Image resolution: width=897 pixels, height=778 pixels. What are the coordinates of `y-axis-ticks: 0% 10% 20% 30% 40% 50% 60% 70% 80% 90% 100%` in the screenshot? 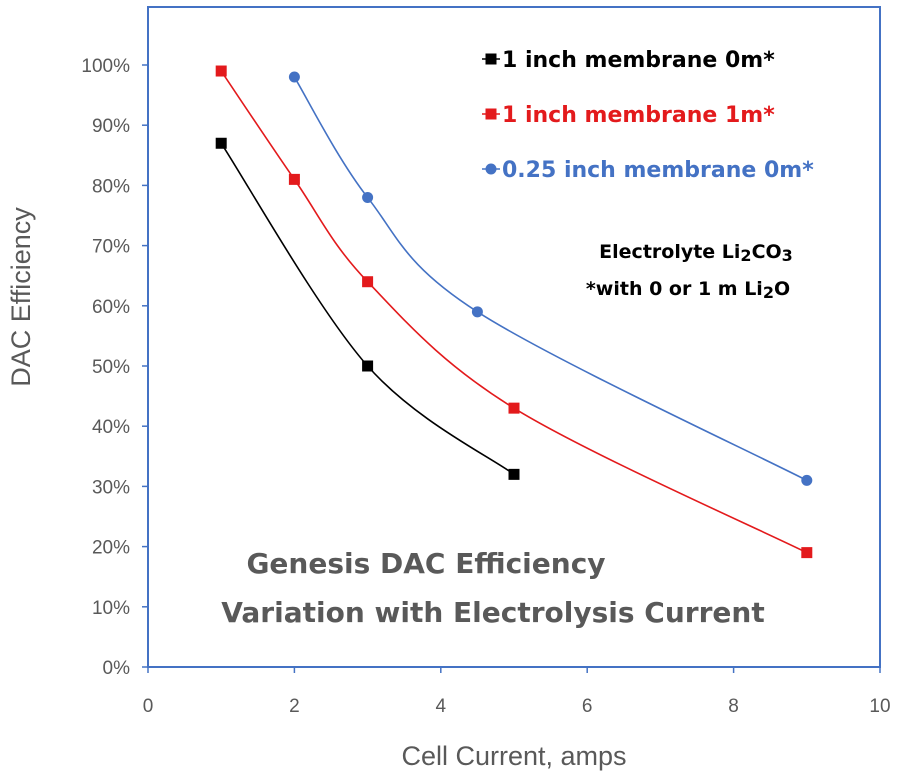 It's located at (114, 367).